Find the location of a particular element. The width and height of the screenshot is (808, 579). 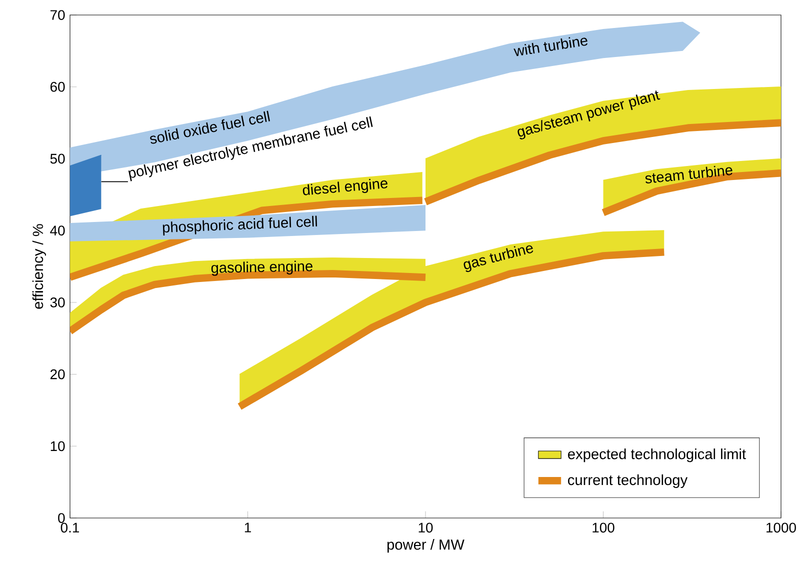

x-tick-label: 0.1 is located at coordinates (69, 527).